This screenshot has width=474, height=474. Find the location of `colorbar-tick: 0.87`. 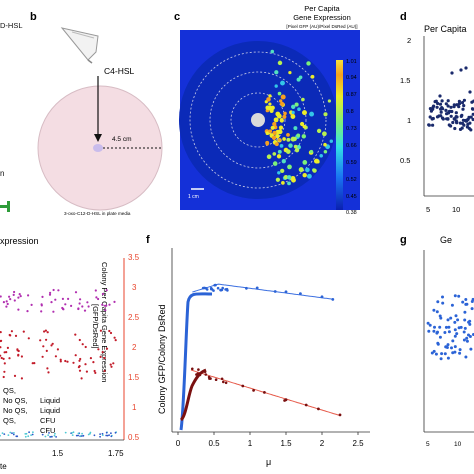

colorbar-tick: 0.87 is located at coordinates (351, 95).